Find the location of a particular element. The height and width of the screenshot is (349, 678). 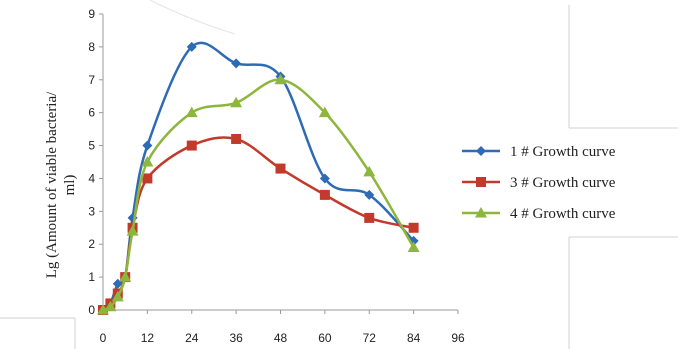

y-tick-label: 5 is located at coordinates (91, 146).